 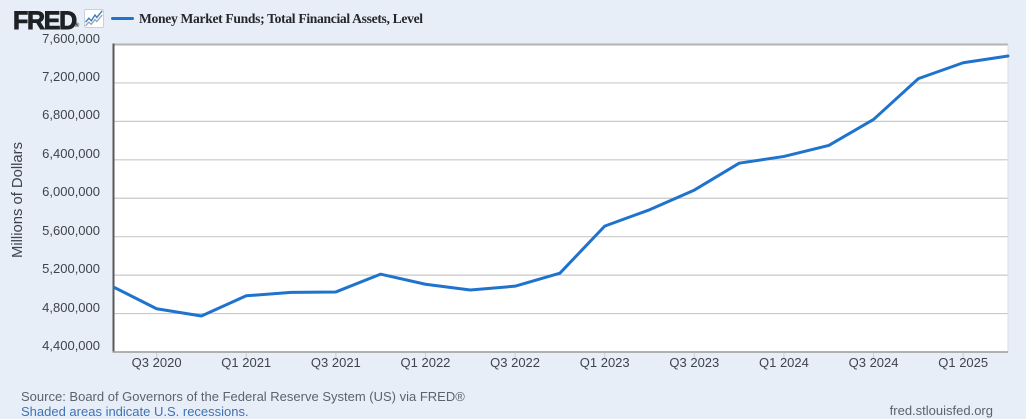 I want to click on x-tick-label: Q3 2023, so click(x=694, y=362).